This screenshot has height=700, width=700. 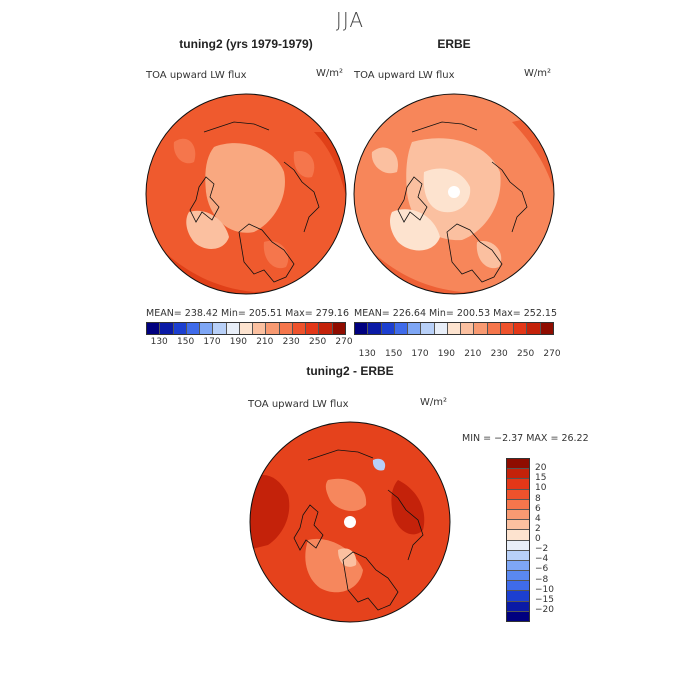 I want to click on diff-polar-map, so click(x=350, y=522).